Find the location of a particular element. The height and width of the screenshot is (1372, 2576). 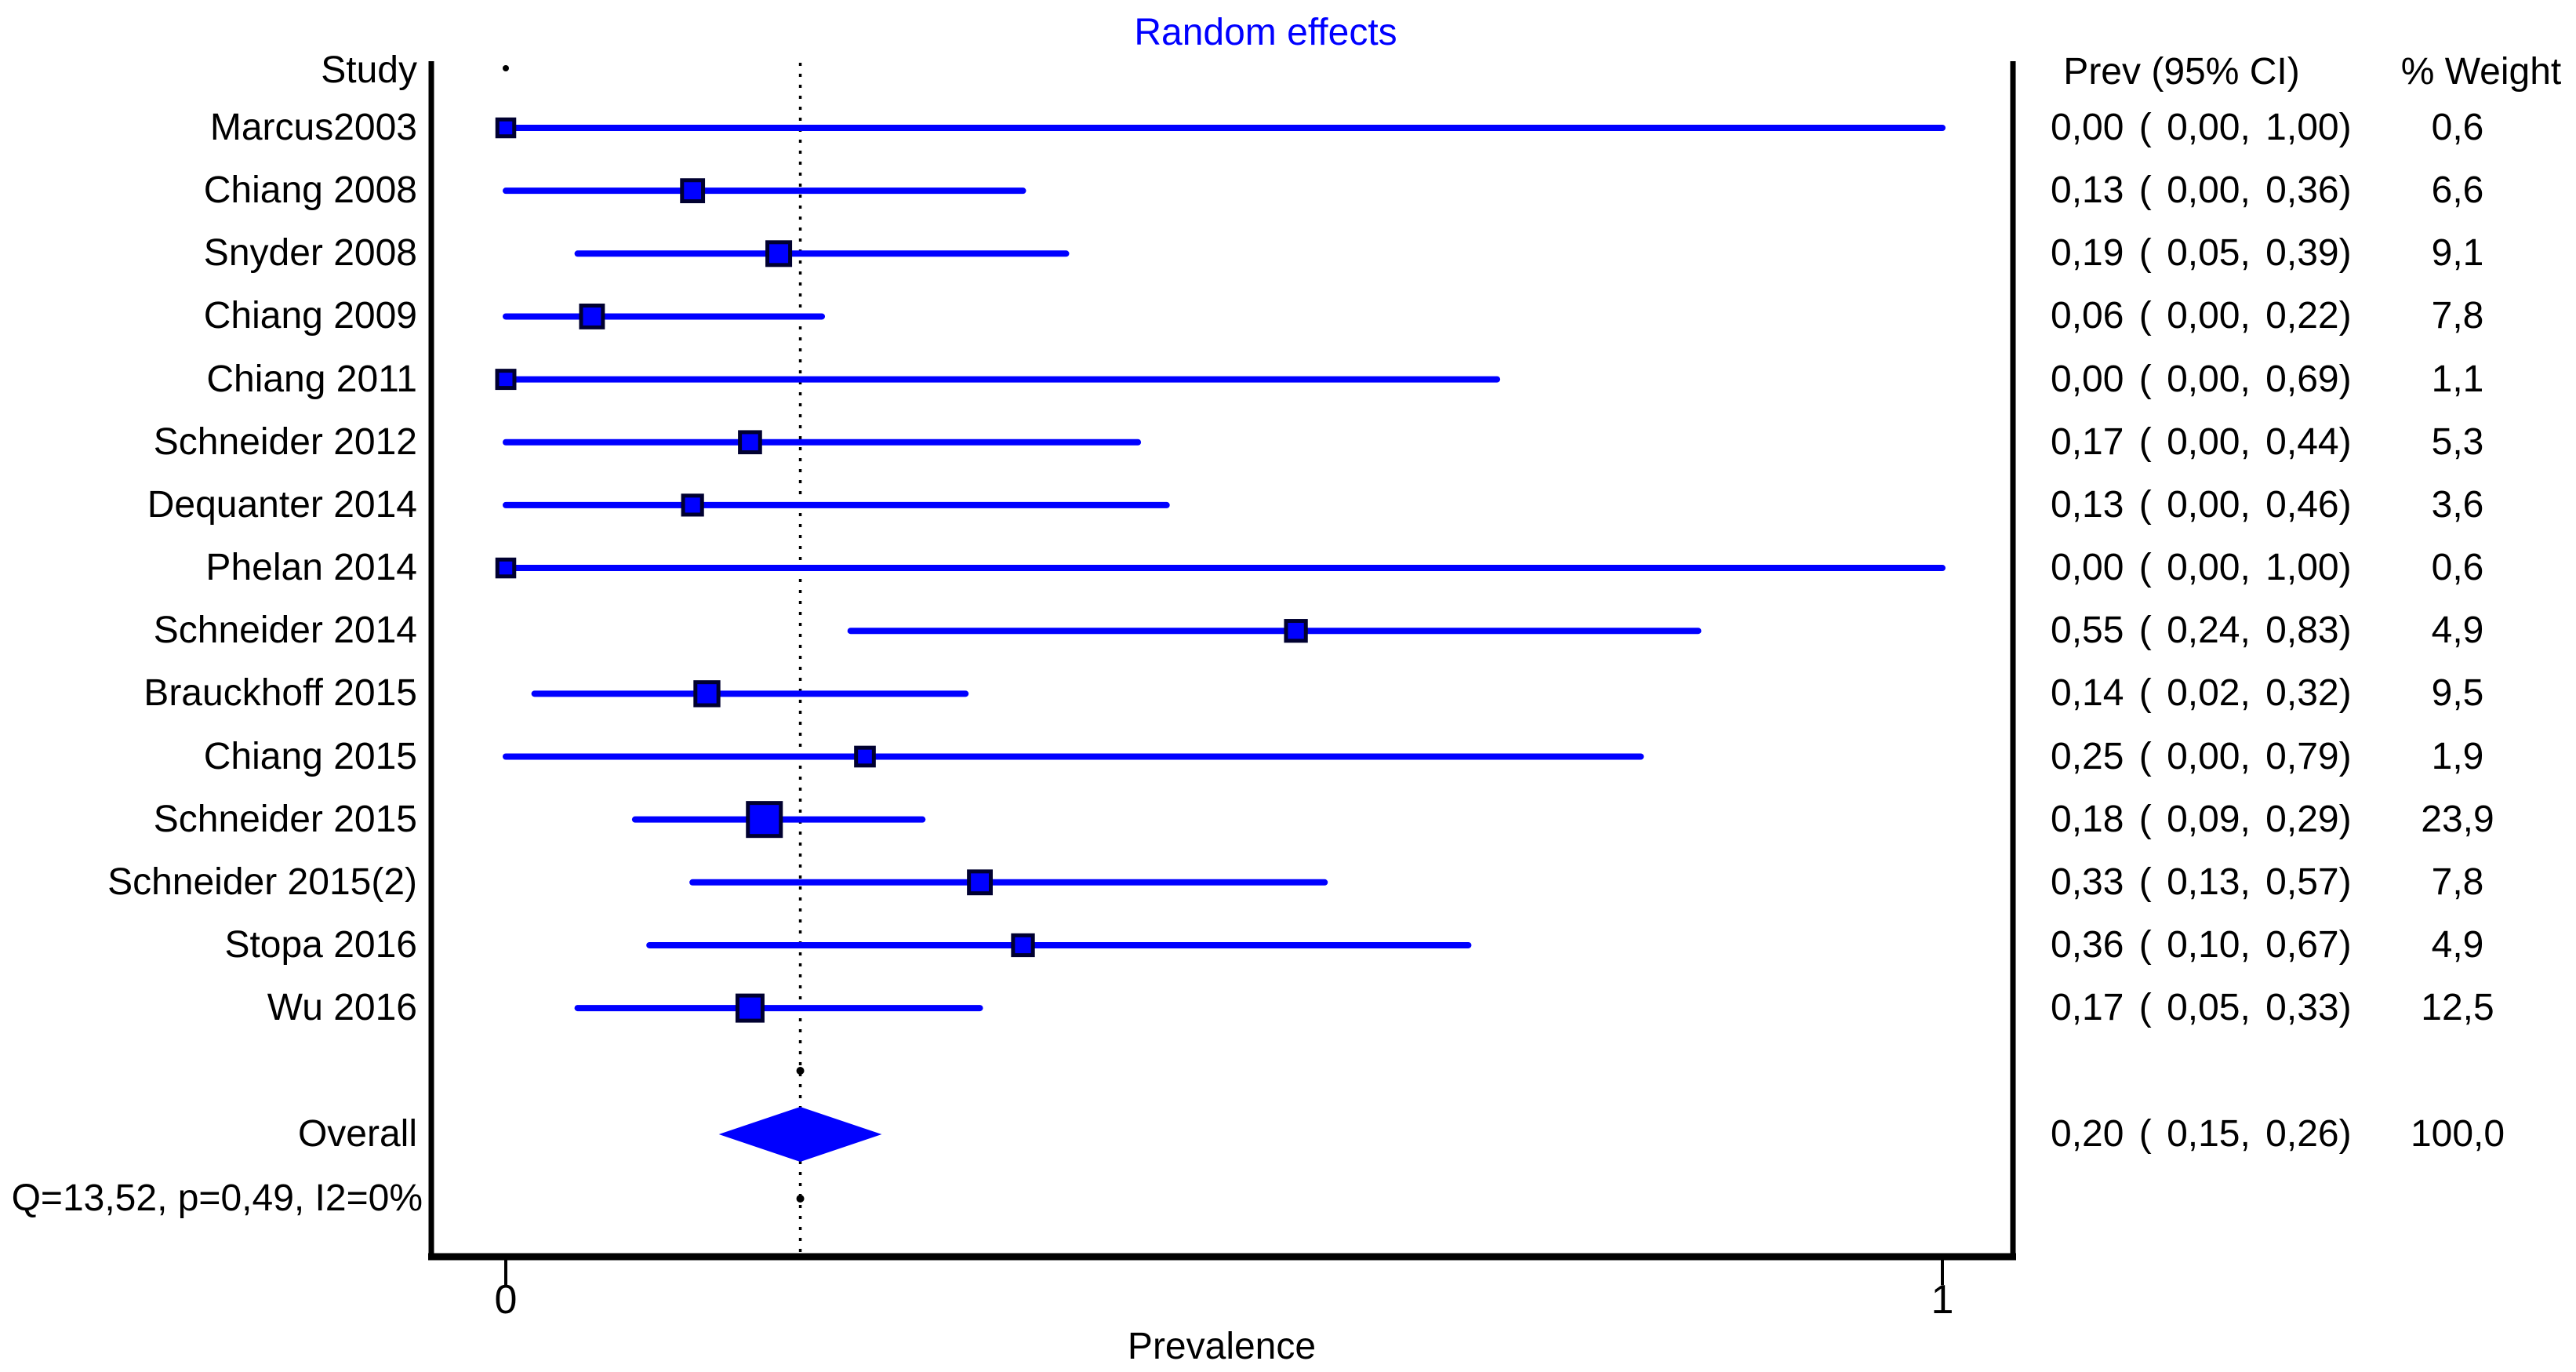

study-label: Schneider 2015 is located at coordinates (285, 819).